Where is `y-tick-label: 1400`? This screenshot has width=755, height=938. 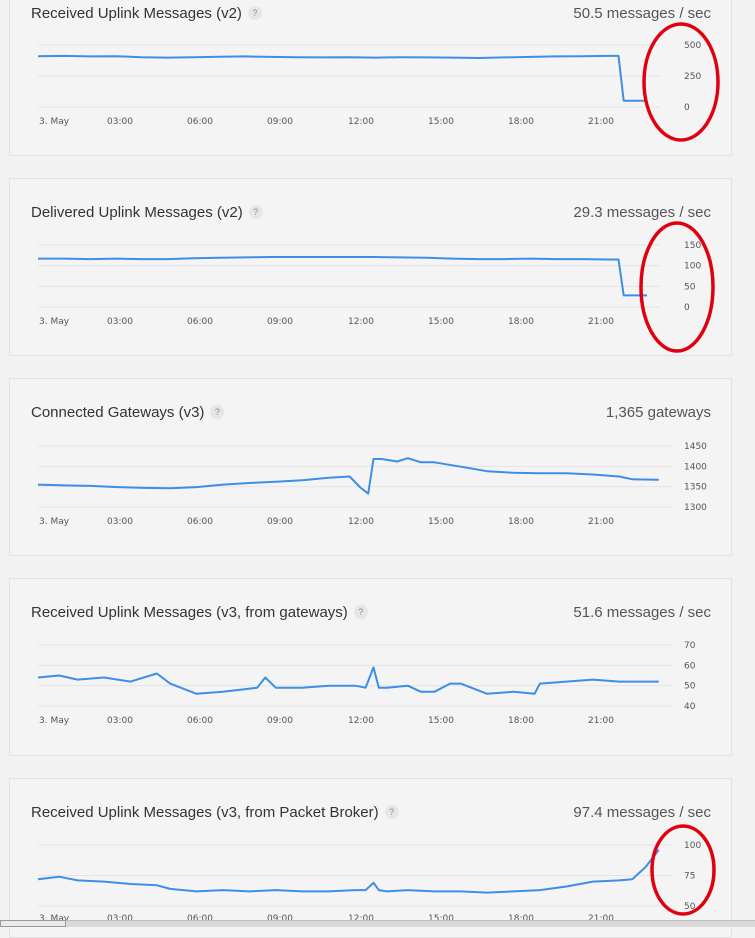 y-tick-label: 1400 is located at coordinates (695, 467).